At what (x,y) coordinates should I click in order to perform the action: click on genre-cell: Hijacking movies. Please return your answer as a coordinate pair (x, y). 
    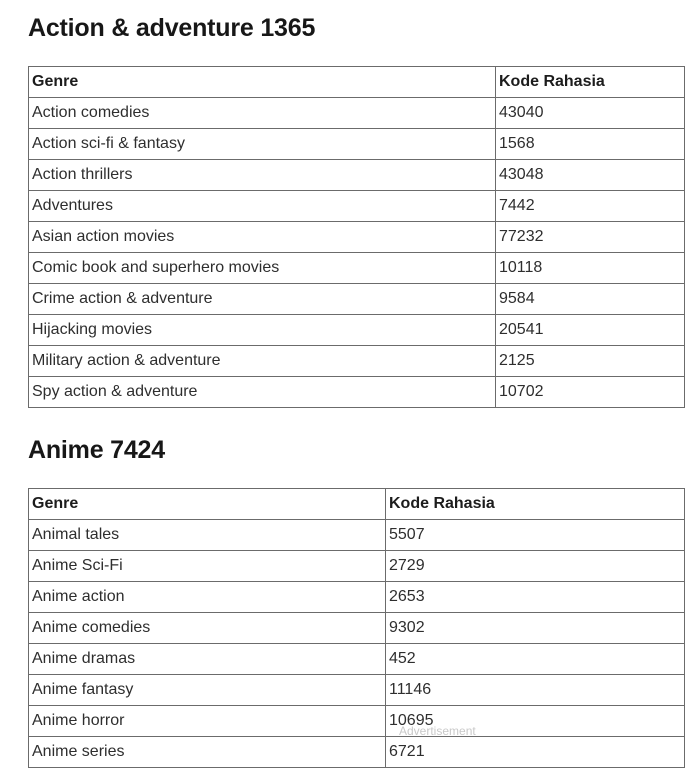
    Looking at the image, I should click on (262, 330).